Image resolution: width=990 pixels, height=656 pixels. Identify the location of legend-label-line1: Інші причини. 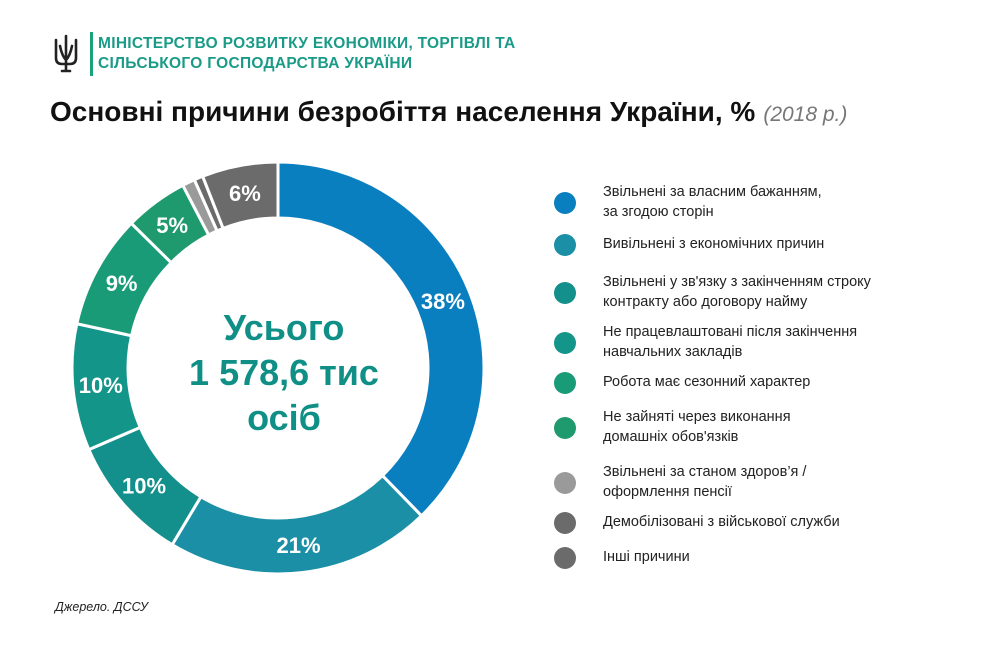
(646, 557).